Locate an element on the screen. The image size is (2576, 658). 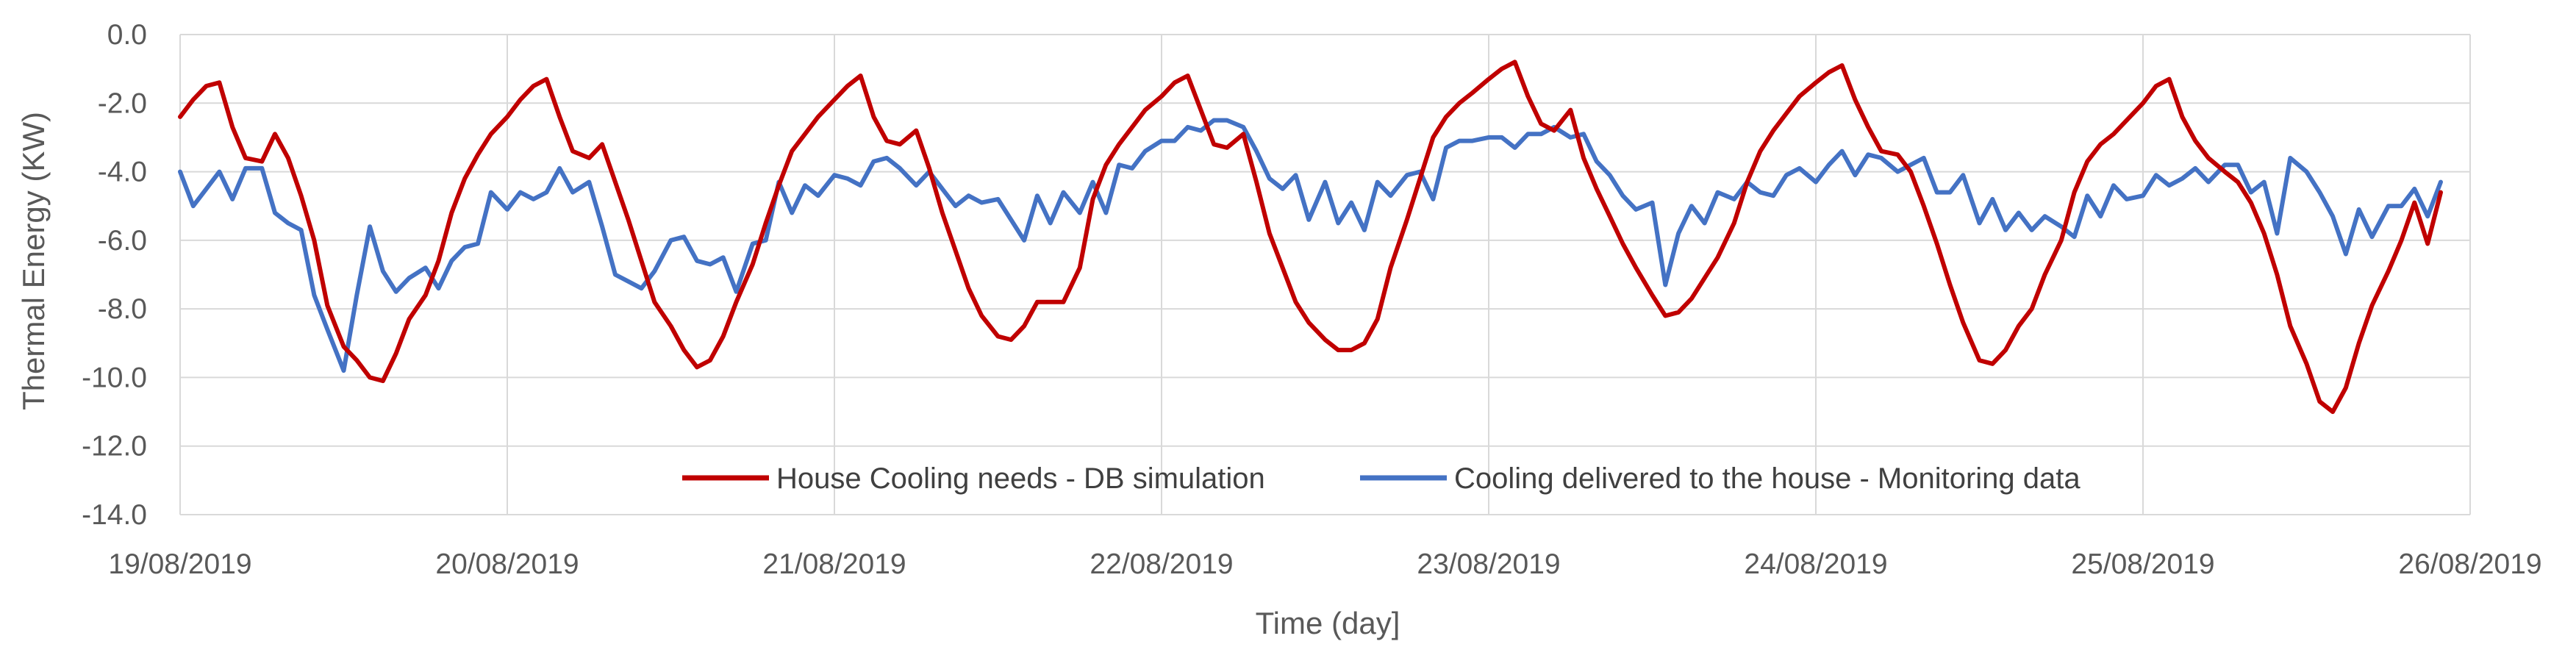
y-axis-title: Thermal Energy (KW) is located at coordinates (33, 261).